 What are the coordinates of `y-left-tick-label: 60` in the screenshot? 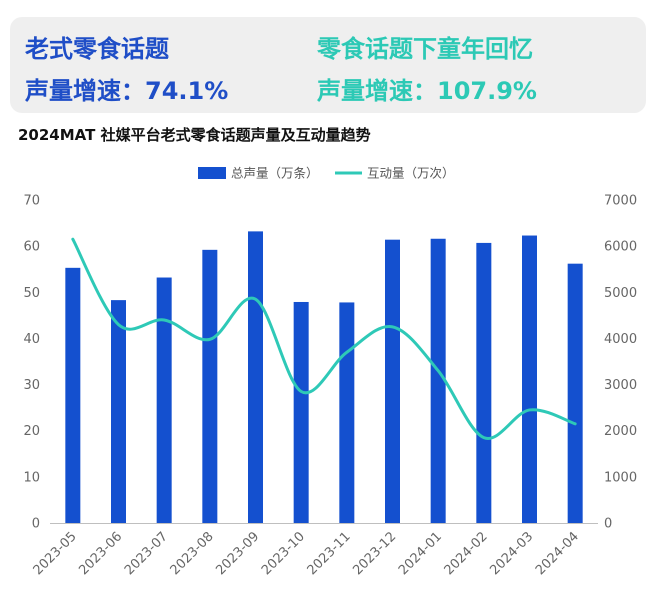 It's located at (31, 247).